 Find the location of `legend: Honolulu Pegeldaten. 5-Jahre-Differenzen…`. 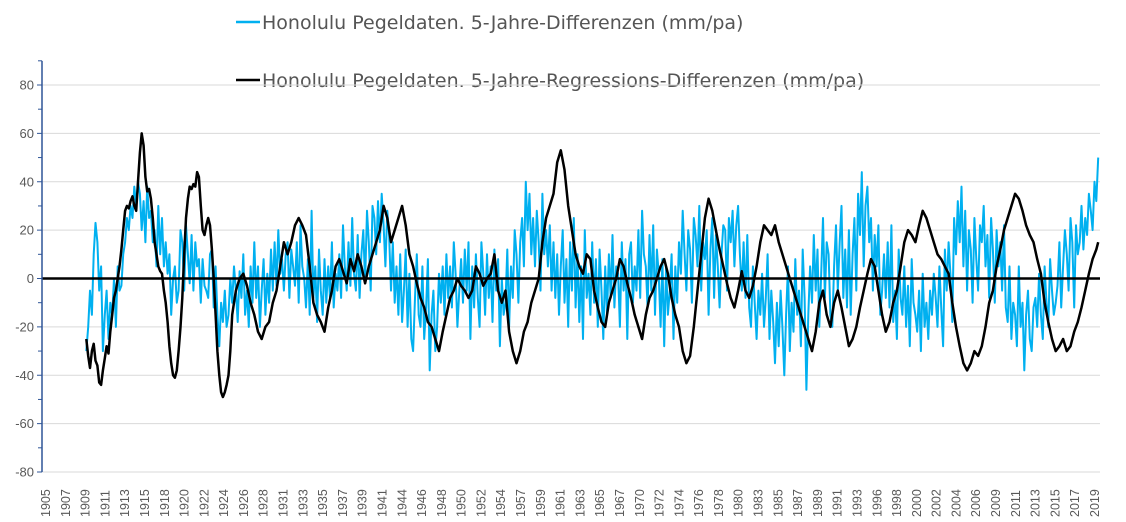

legend: Honolulu Pegeldaten. 5-Jahre-Differenzen… is located at coordinates (550, 52).